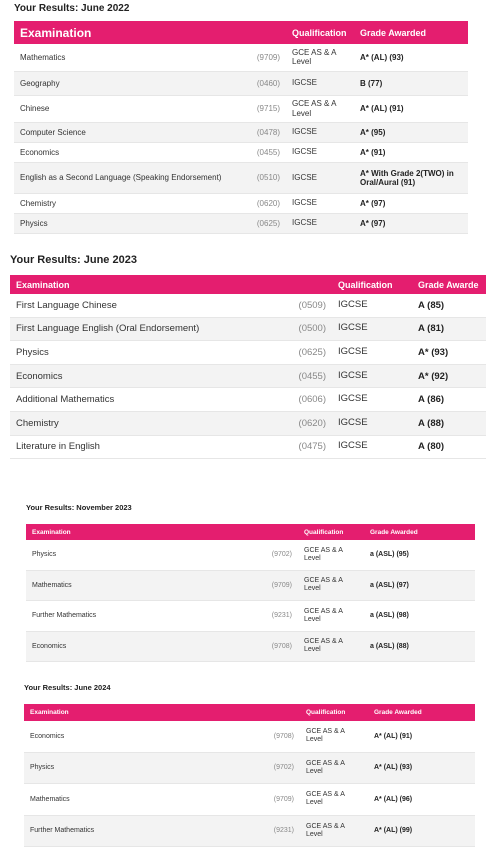  Describe the element at coordinates (73, 260) in the screenshot. I see `section-title: Your Results: June 2023` at that location.